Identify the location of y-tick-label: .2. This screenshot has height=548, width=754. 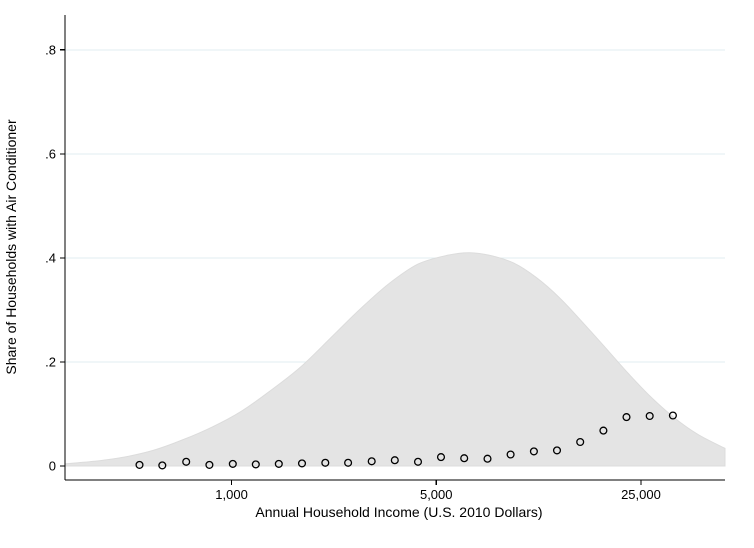
(50, 361).